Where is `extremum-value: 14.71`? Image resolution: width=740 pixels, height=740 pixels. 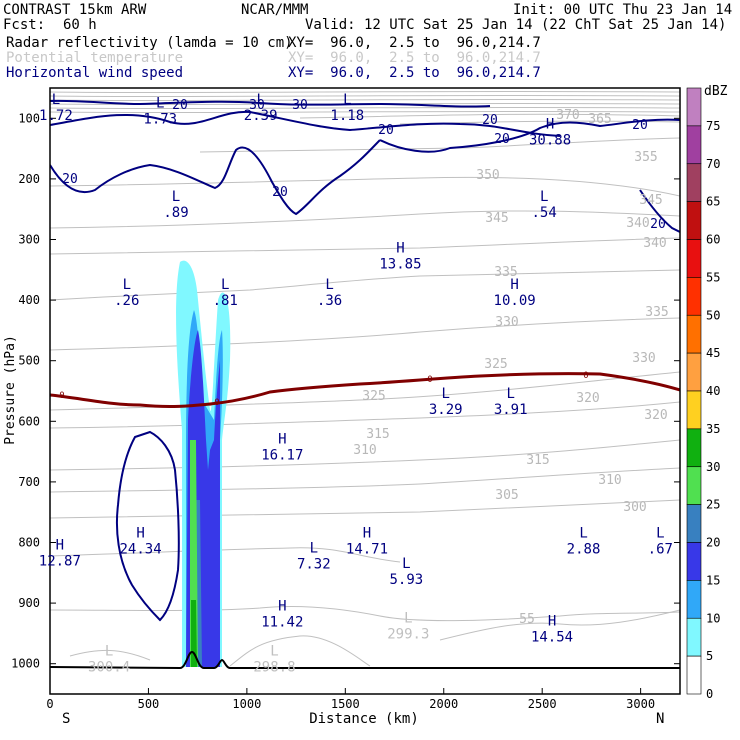
extremum-value: 14.71 is located at coordinates (367, 550).